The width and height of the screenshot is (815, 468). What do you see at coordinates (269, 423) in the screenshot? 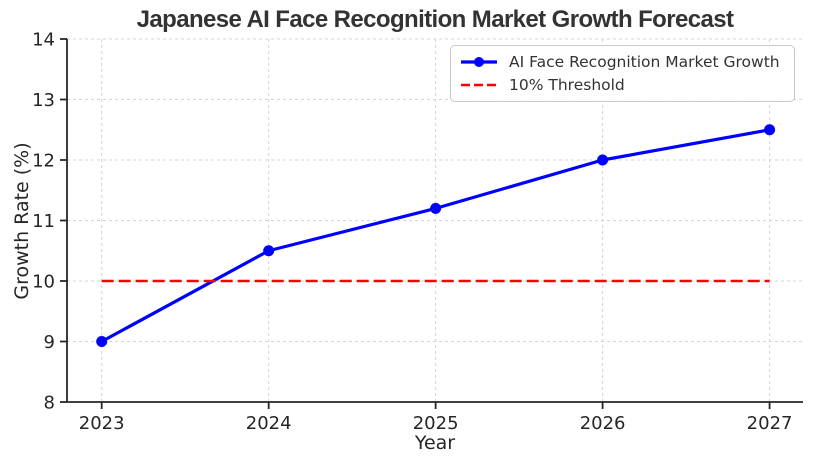
I see `svg-text: 2024` at bounding box center [269, 423].